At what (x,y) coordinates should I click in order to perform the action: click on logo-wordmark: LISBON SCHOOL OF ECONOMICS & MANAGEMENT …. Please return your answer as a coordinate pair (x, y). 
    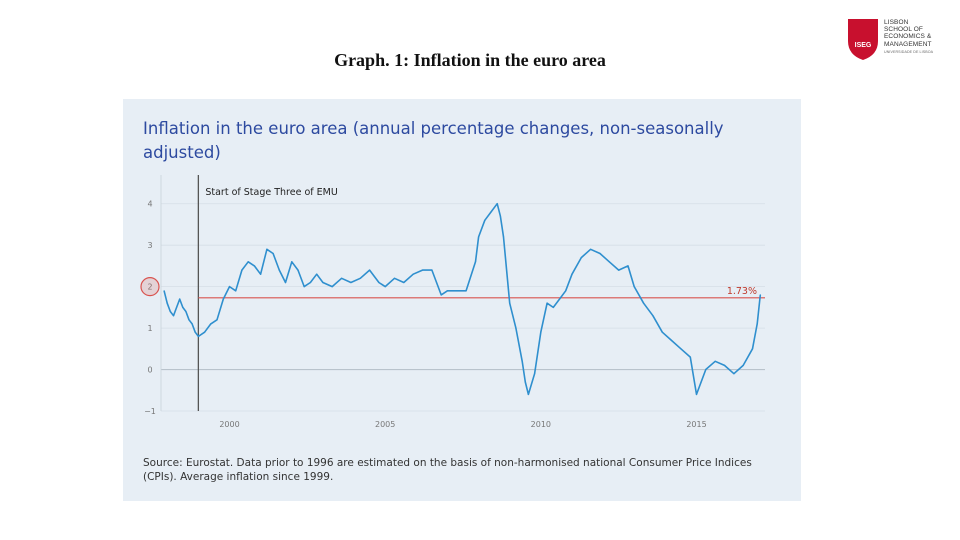
    Looking at the image, I should click on (908, 37).